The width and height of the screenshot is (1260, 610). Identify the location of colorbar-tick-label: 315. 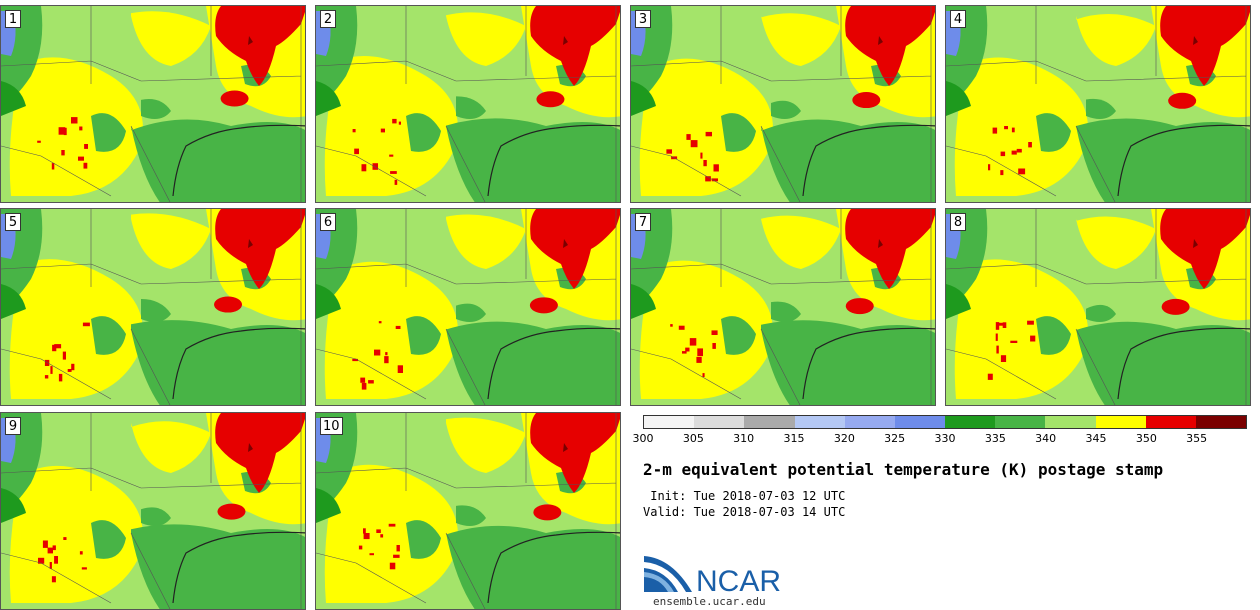
(794, 438).